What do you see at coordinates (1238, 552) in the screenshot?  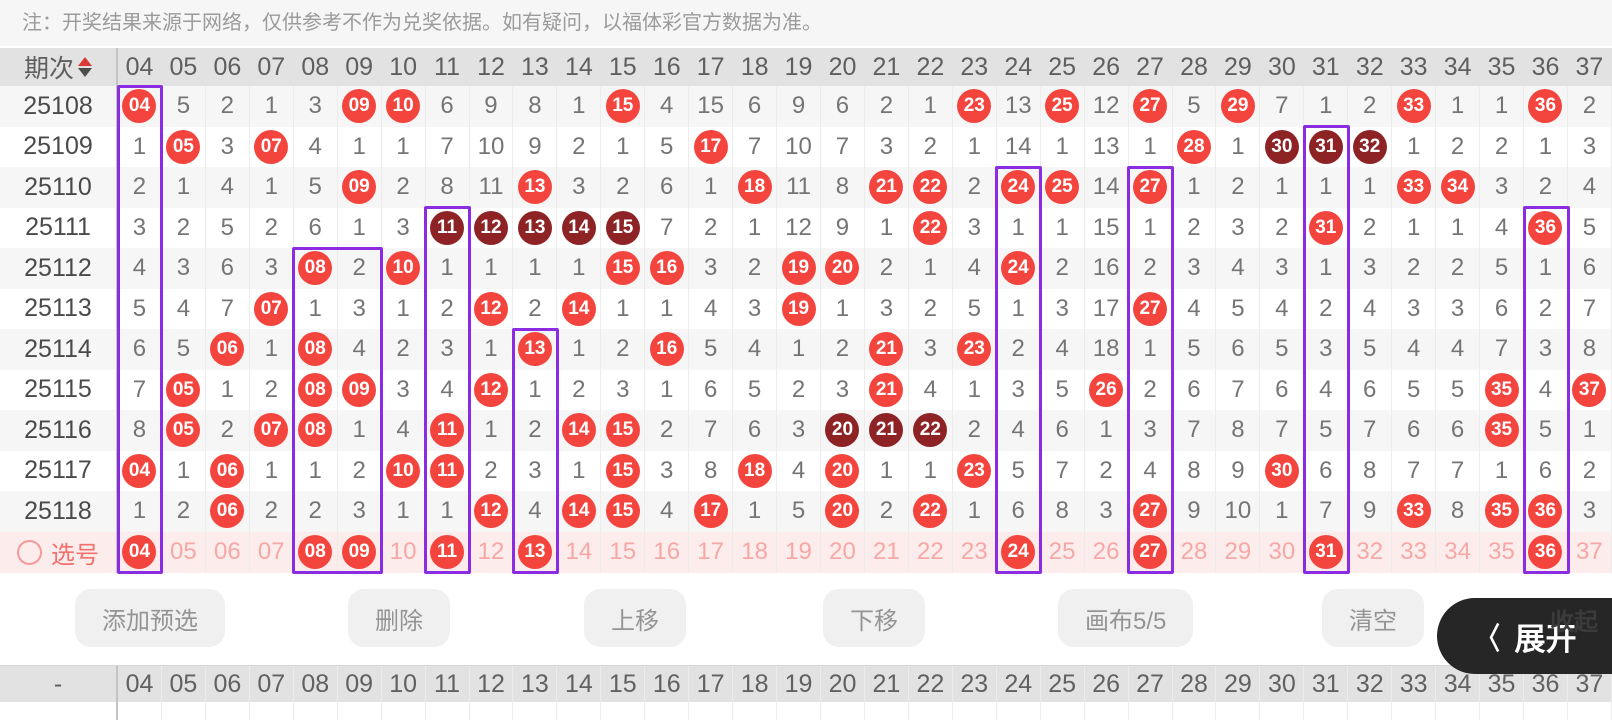 I see `select-number-29: 29` at bounding box center [1238, 552].